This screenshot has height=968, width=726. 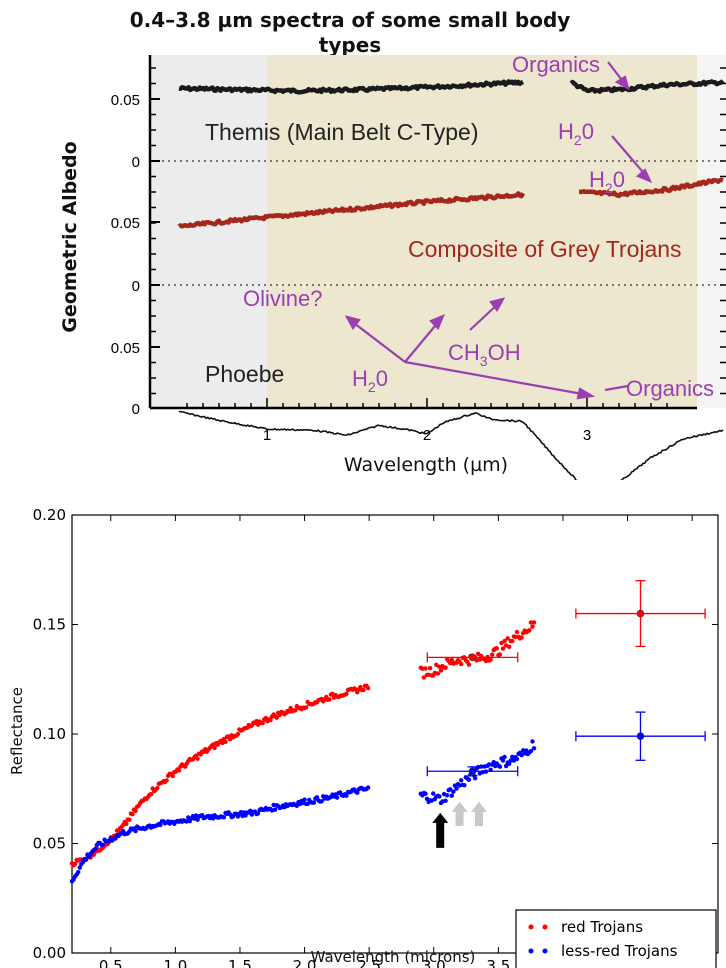 I want to click on bottom-y-tick-label: 0.15, so click(x=49, y=625).